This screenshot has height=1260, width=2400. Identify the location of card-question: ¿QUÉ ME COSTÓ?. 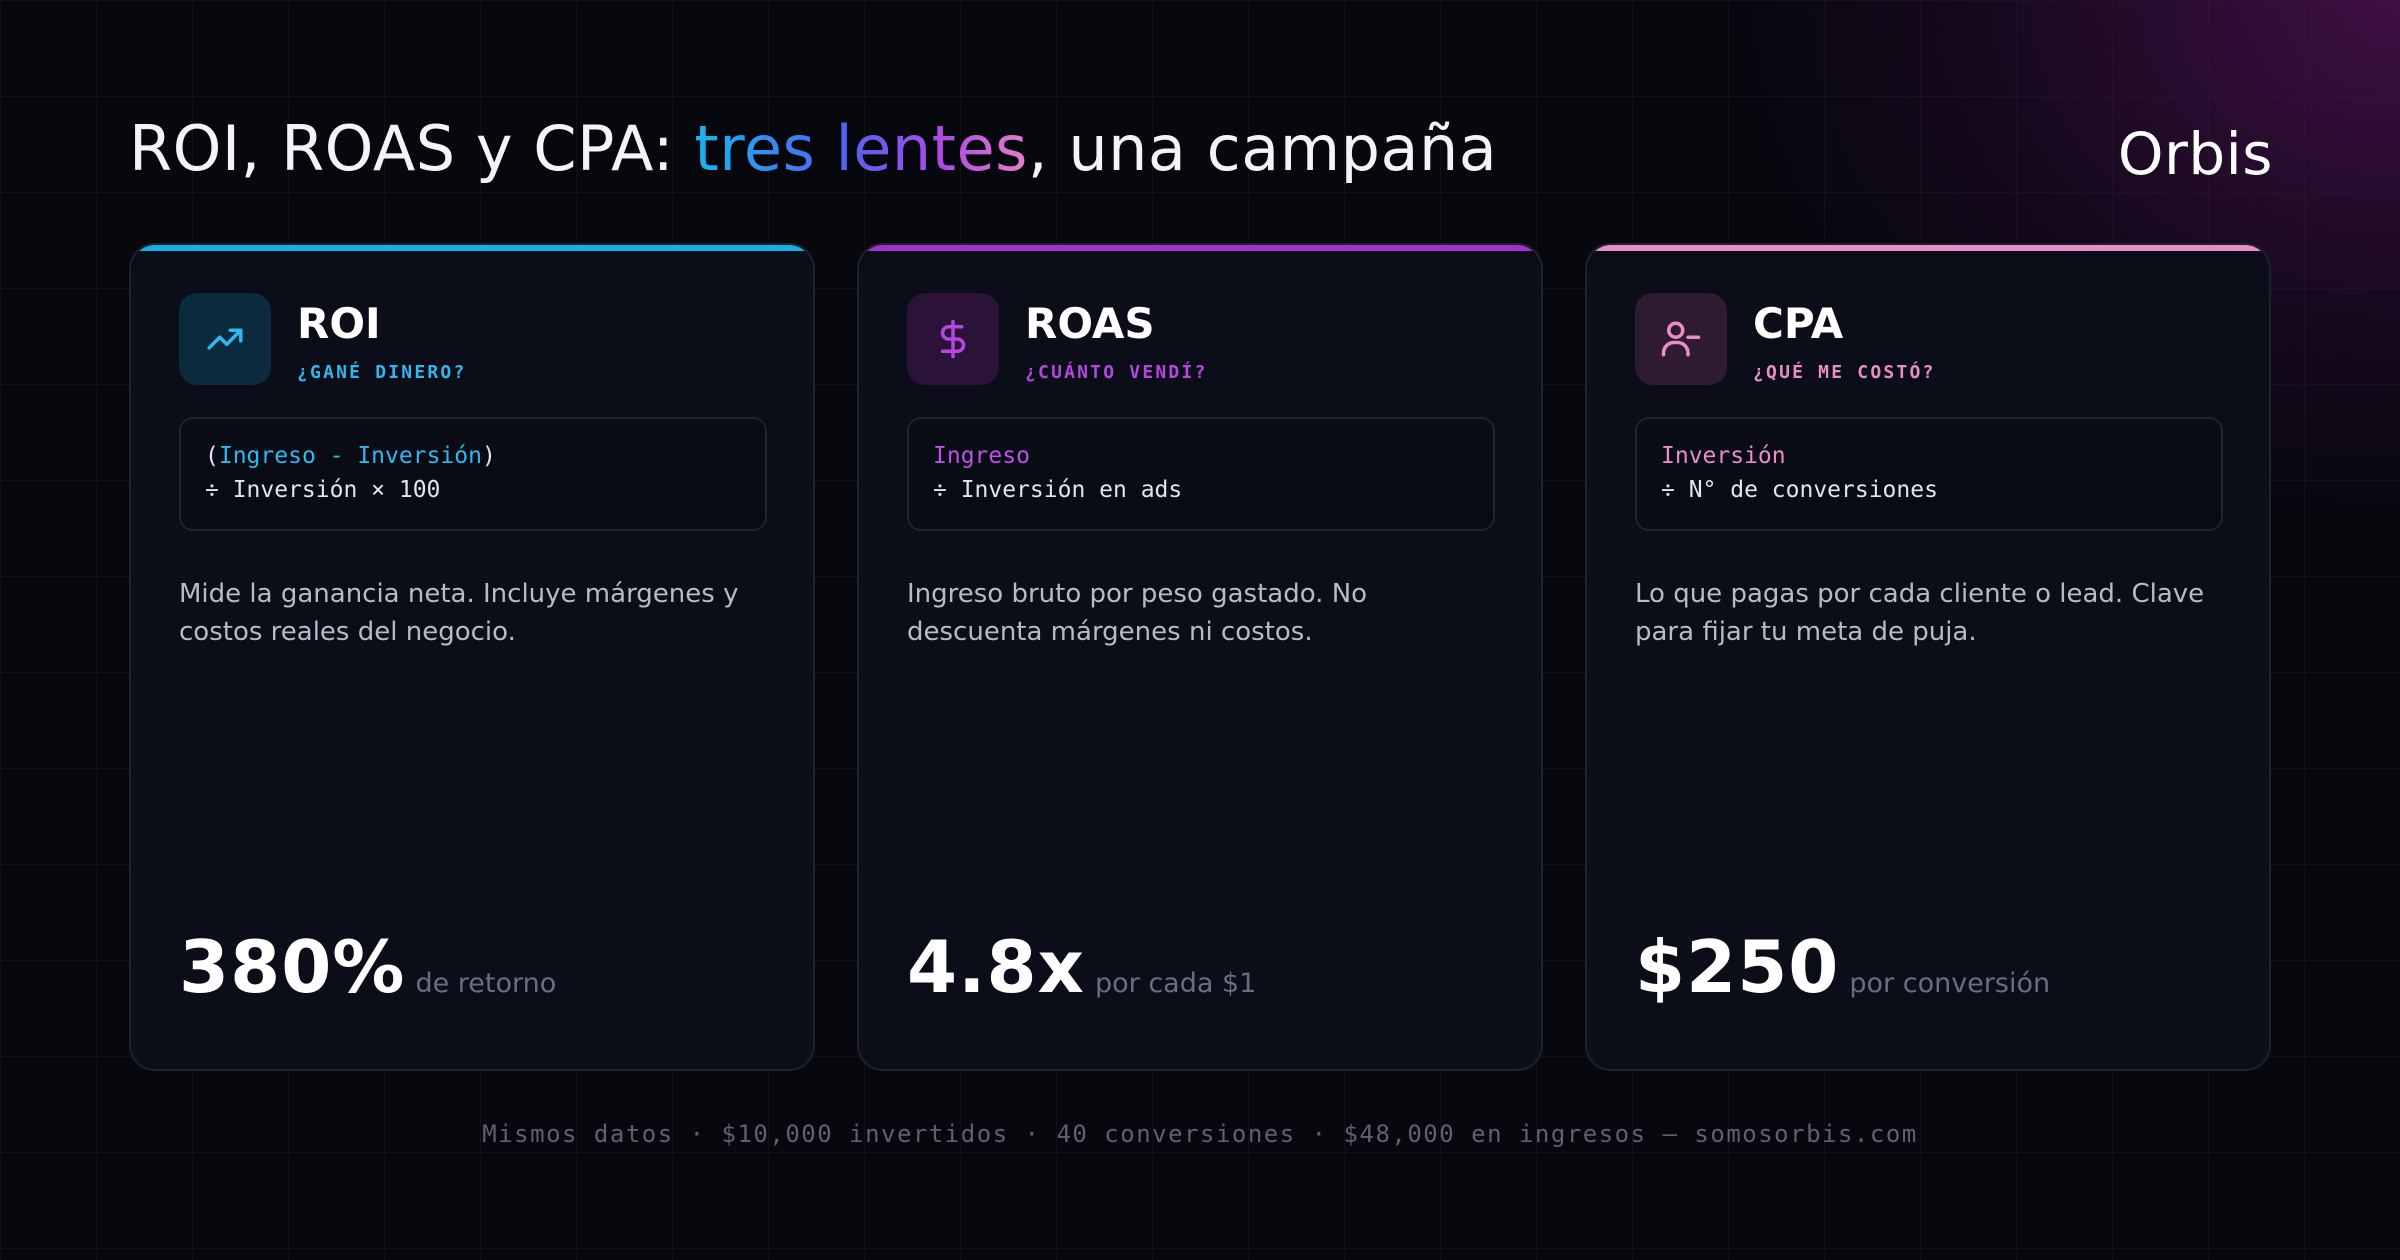
(1844, 372).